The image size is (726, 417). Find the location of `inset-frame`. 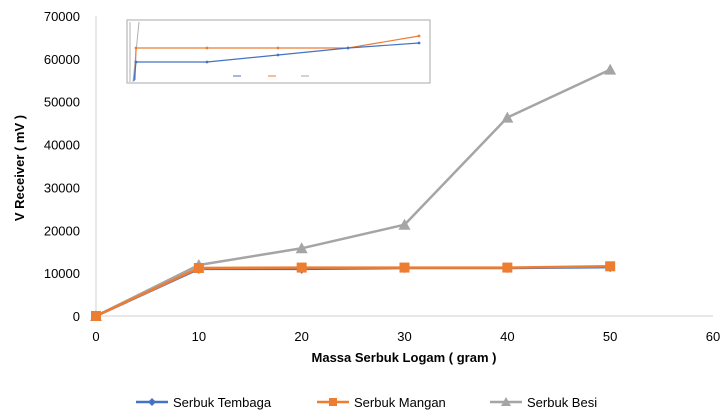

inset-frame is located at coordinates (278, 51).